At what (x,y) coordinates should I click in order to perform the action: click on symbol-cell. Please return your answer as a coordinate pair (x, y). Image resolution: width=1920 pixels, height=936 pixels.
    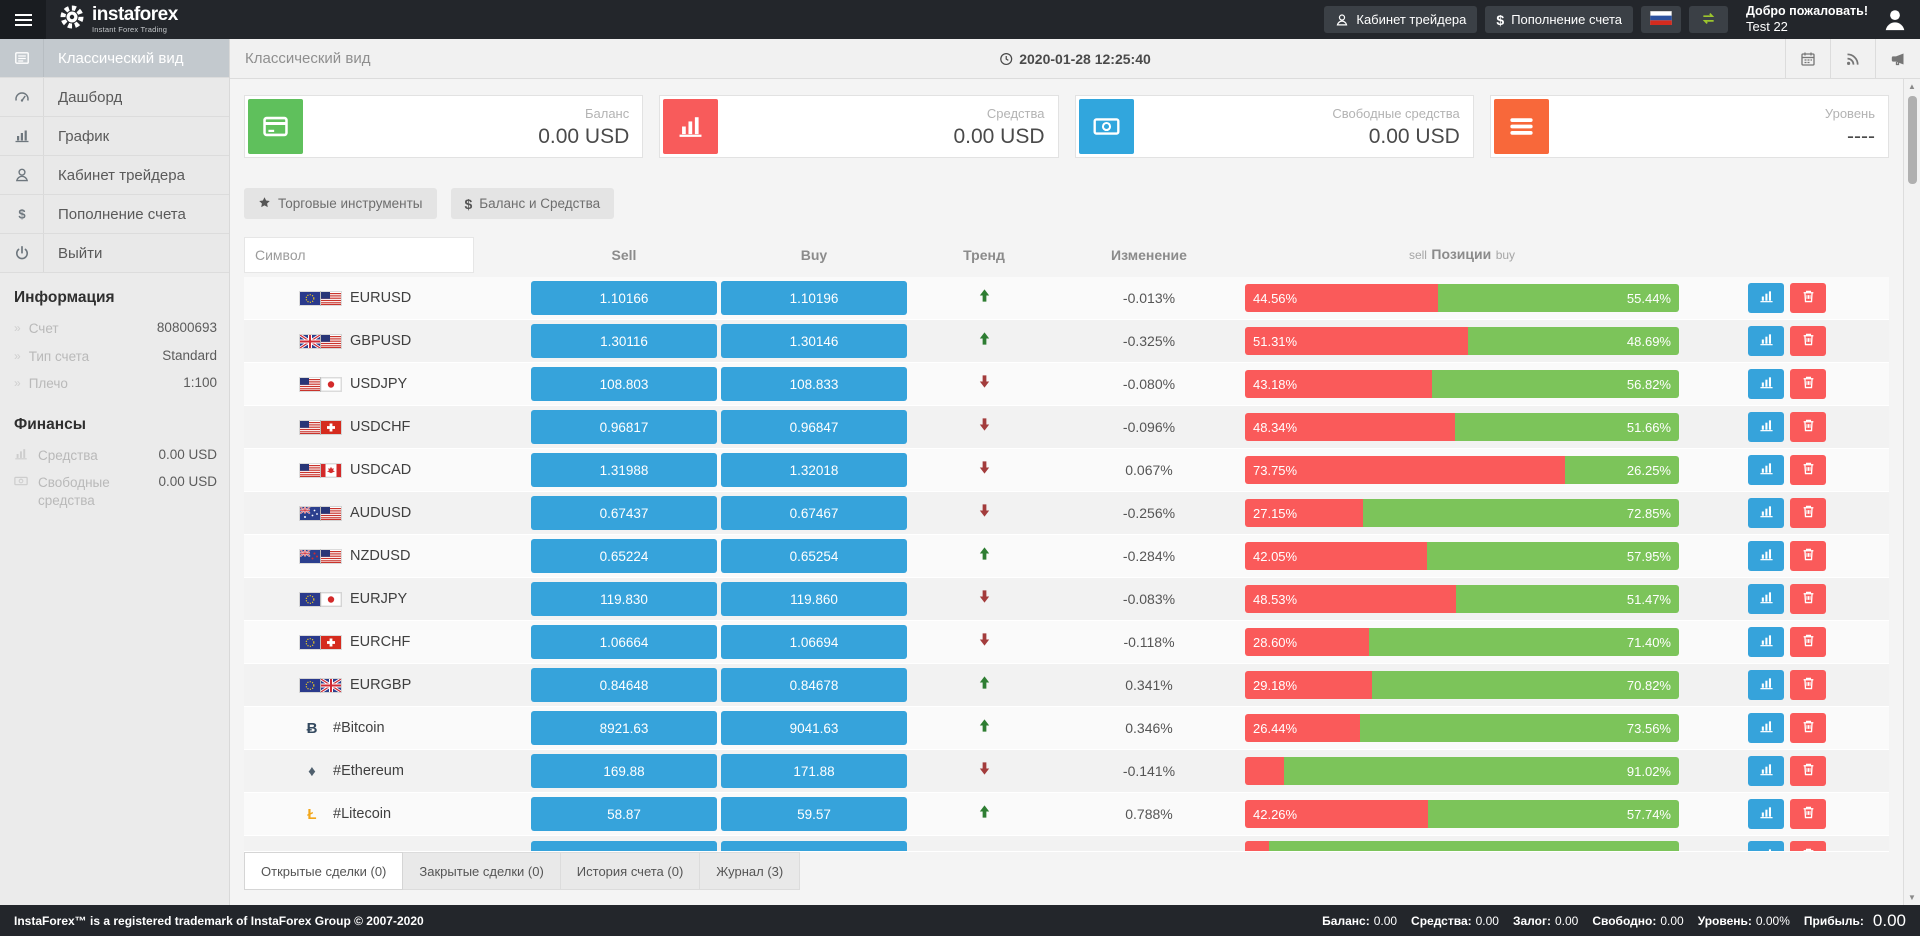
    Looking at the image, I should click on (386, 838).